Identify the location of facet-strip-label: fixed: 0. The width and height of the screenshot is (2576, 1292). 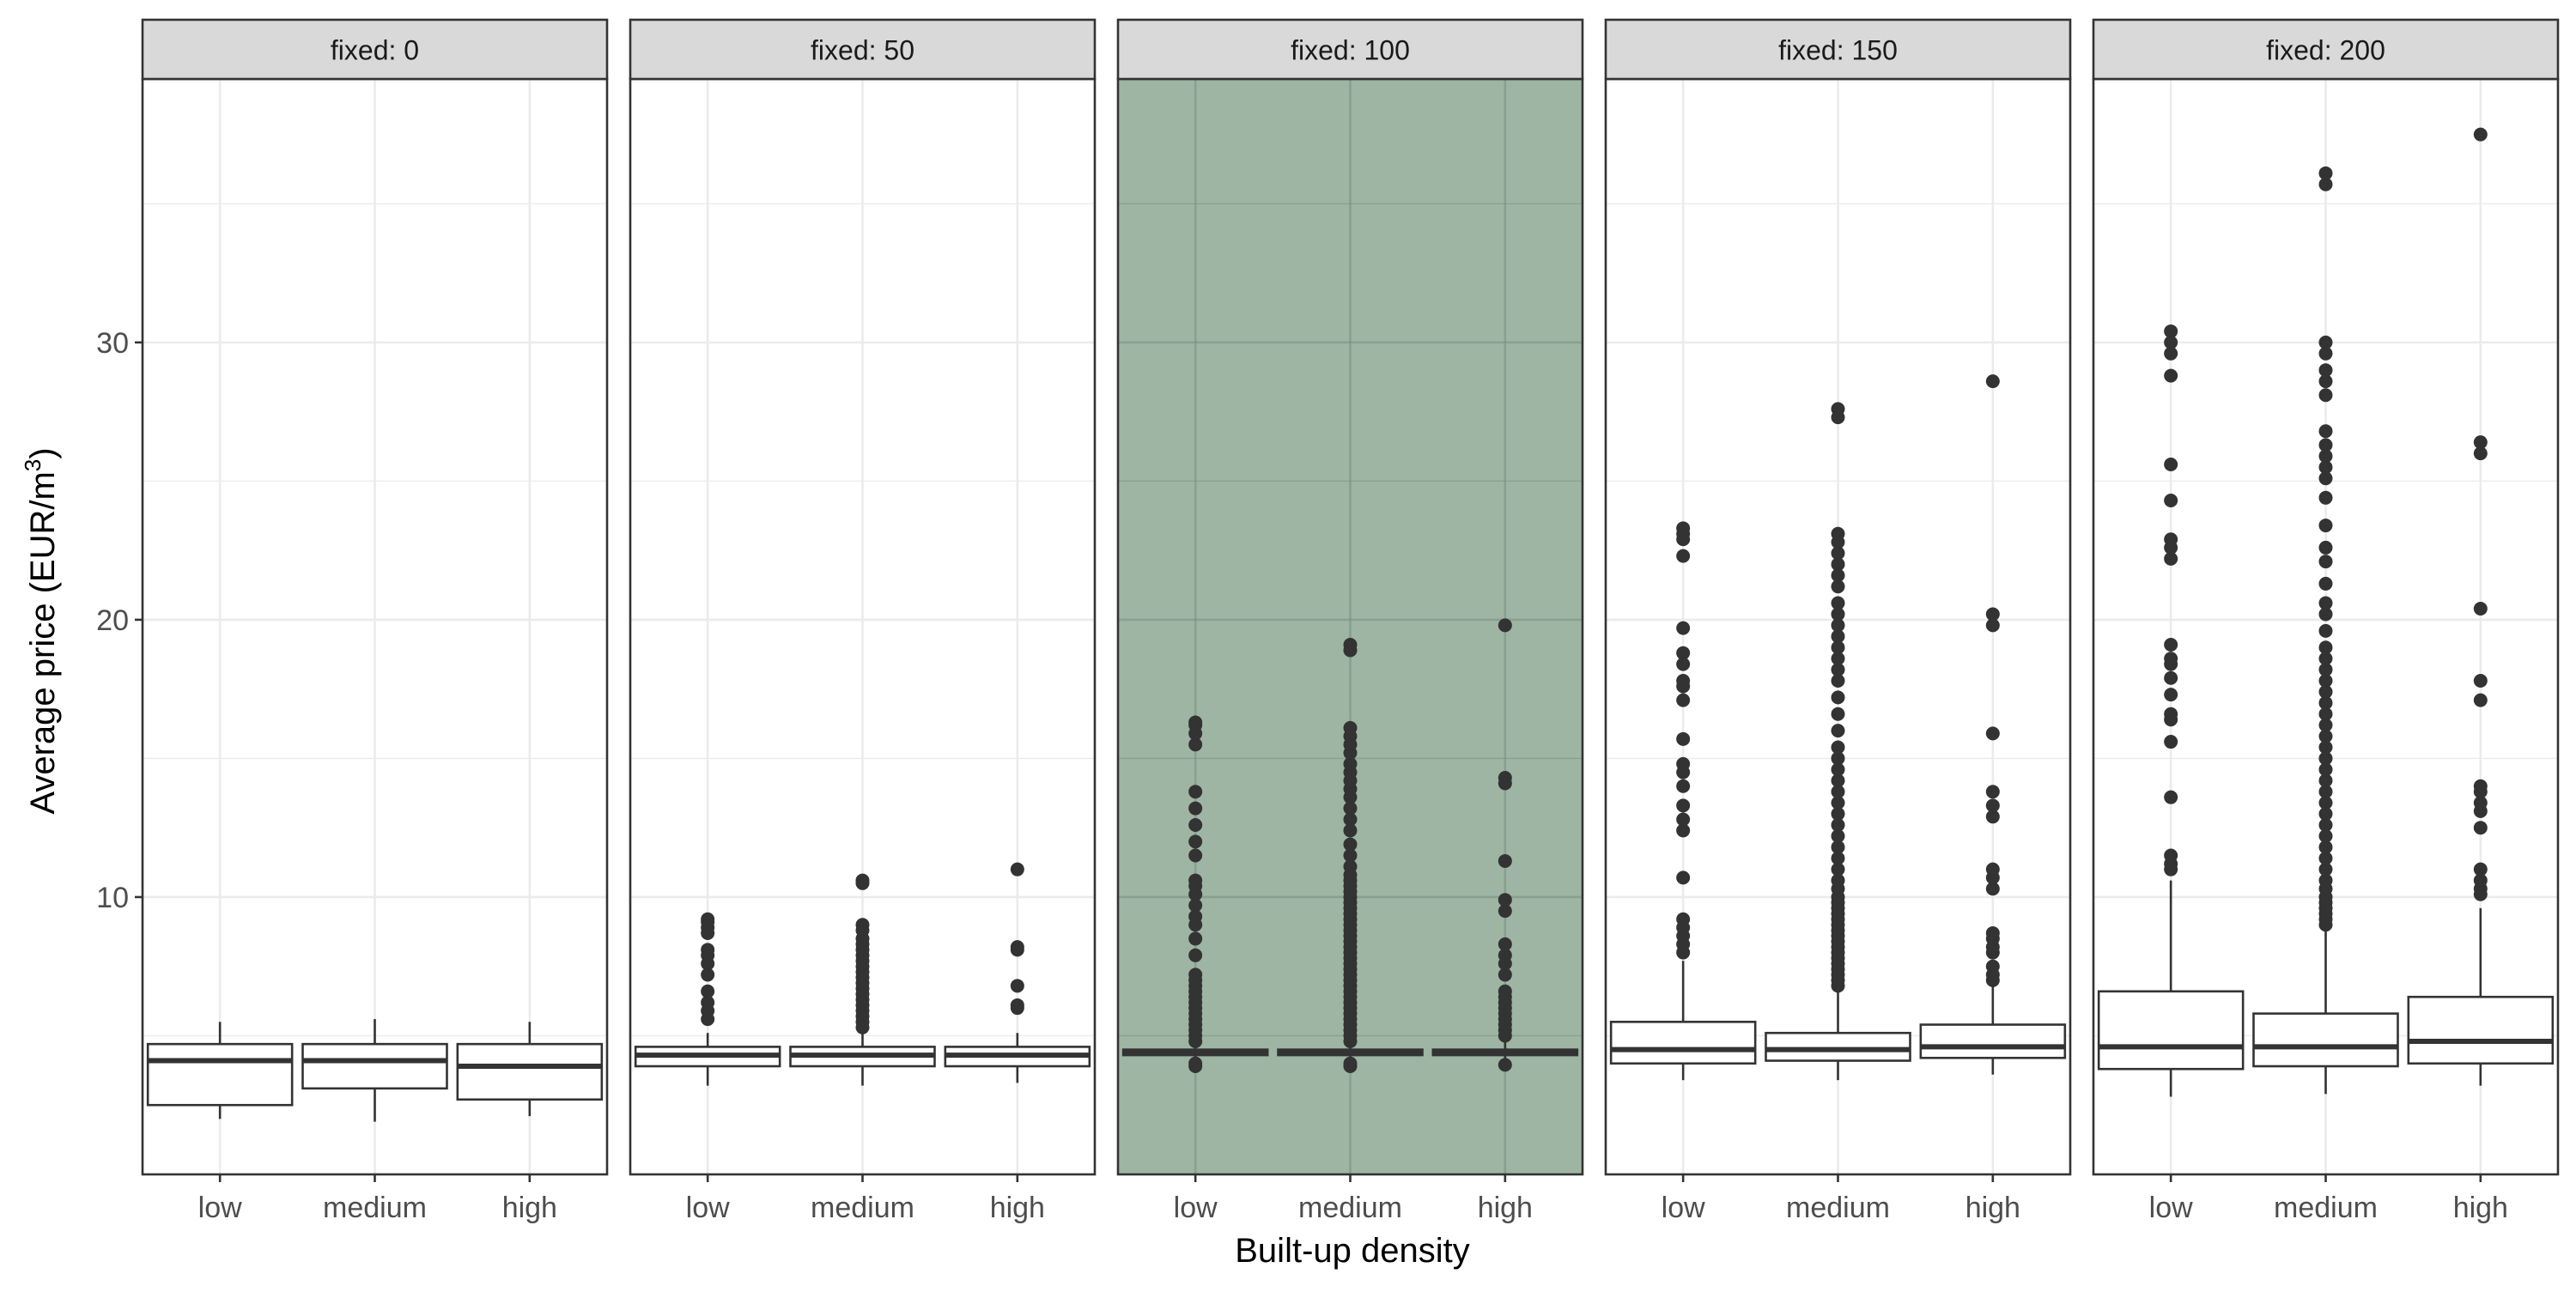
(375, 50).